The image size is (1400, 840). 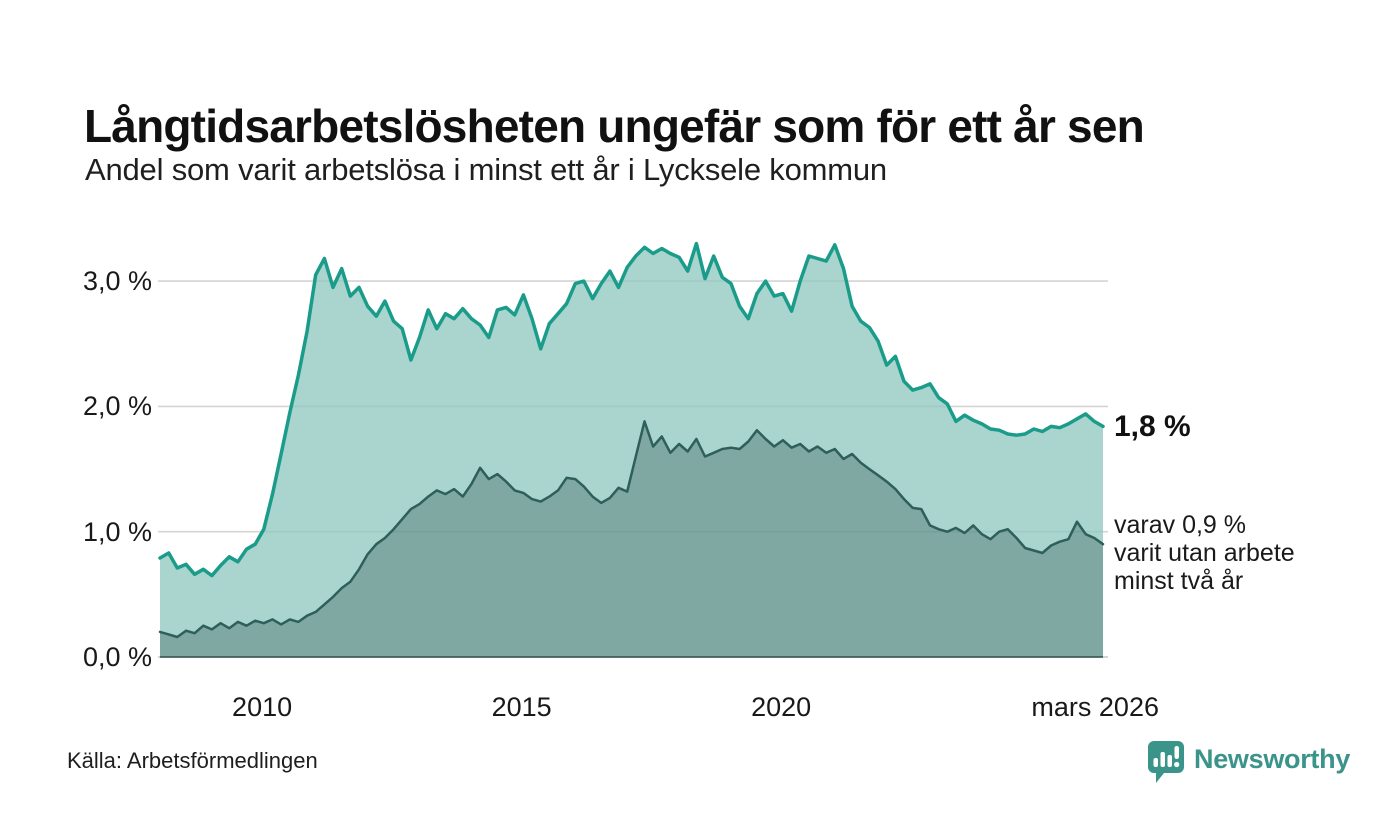 I want to click on y-tick-label: 2,0 %, so click(x=117, y=406).